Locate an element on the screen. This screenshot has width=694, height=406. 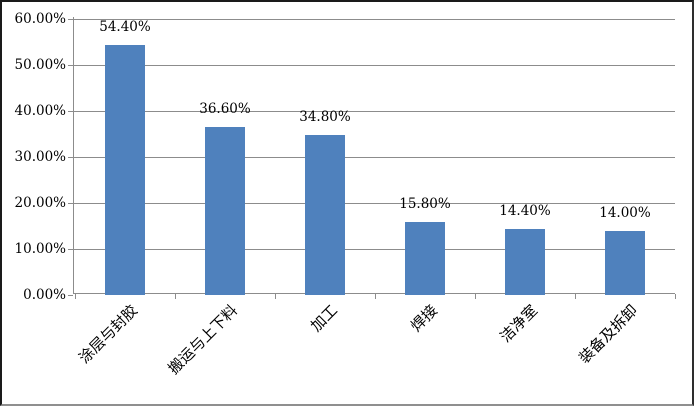
y-tick-label: 10.00% is located at coordinates (40, 249).